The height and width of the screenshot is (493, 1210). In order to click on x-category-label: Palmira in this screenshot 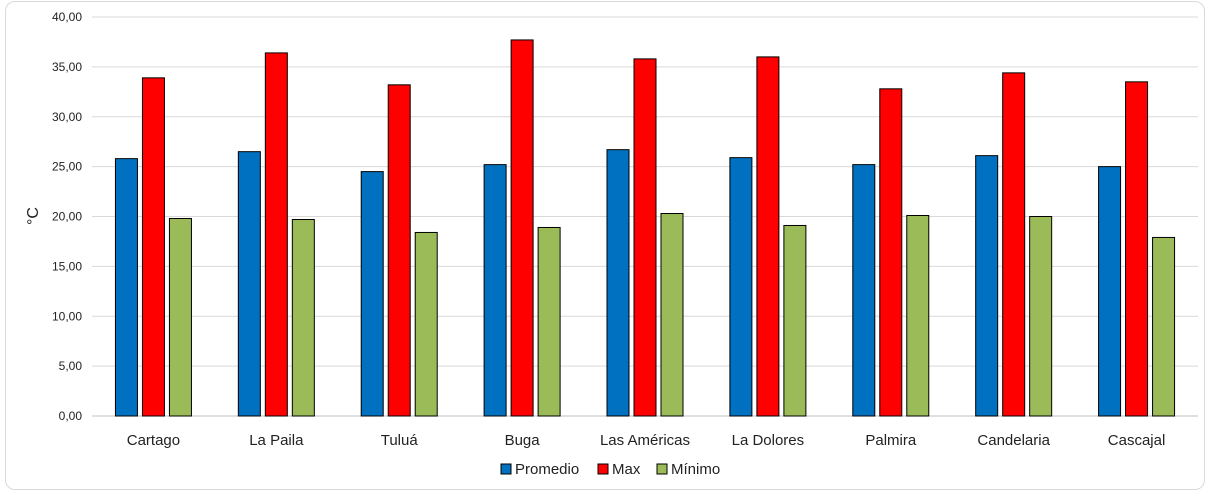, I will do `click(891, 440)`.